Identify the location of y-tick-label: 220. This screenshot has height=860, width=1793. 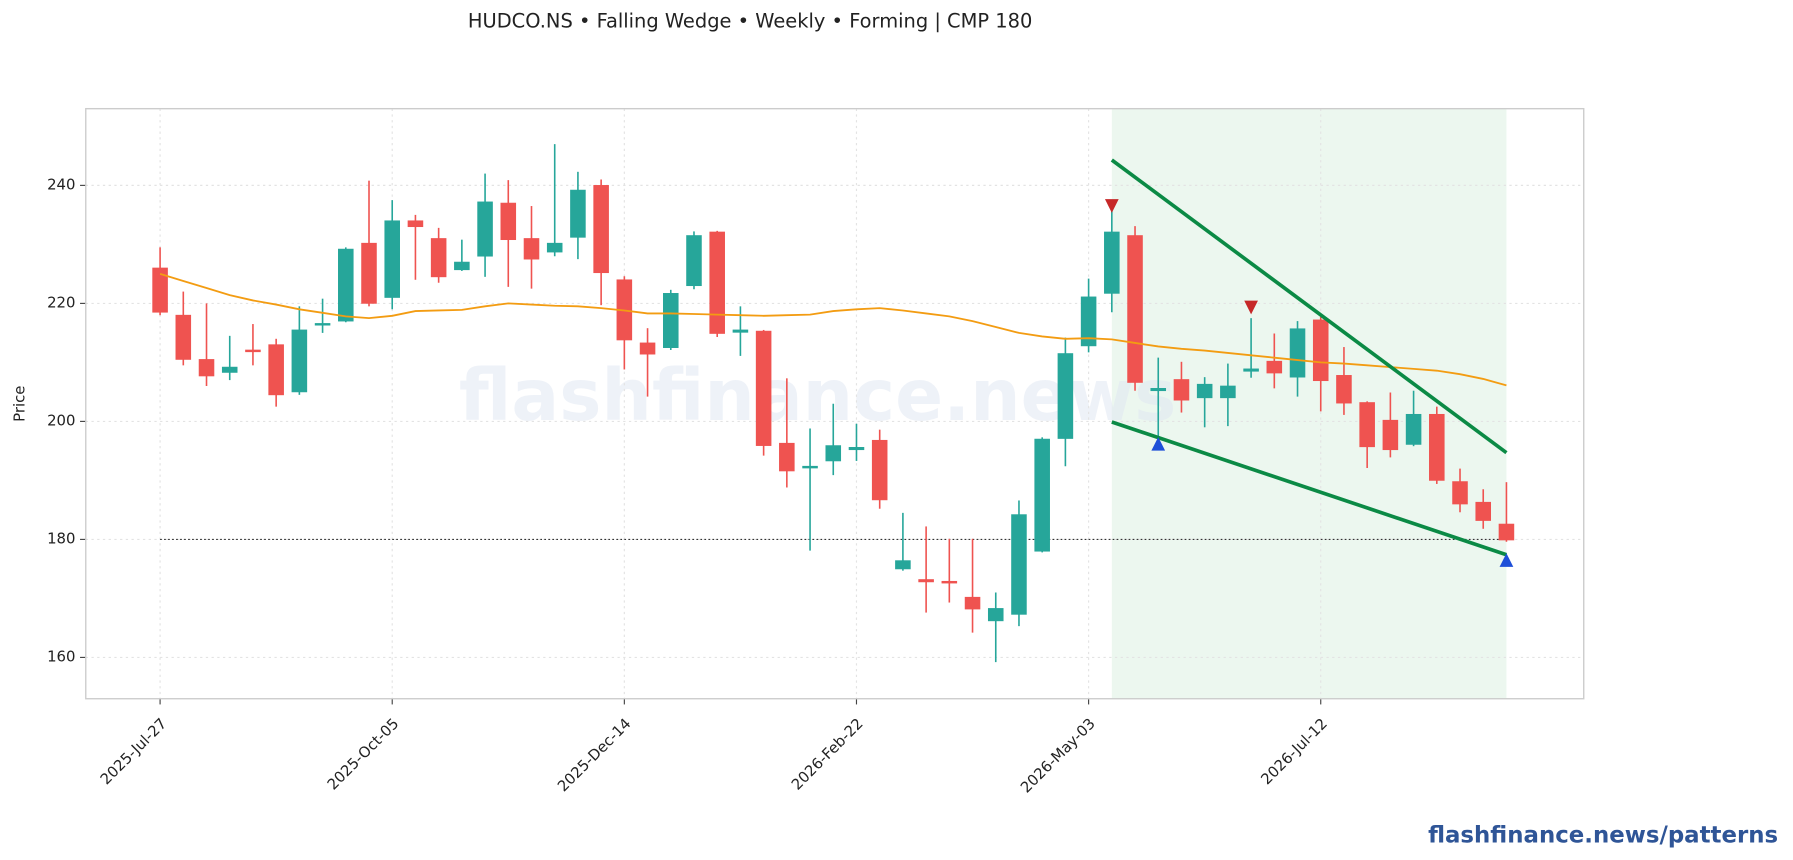
(61, 302).